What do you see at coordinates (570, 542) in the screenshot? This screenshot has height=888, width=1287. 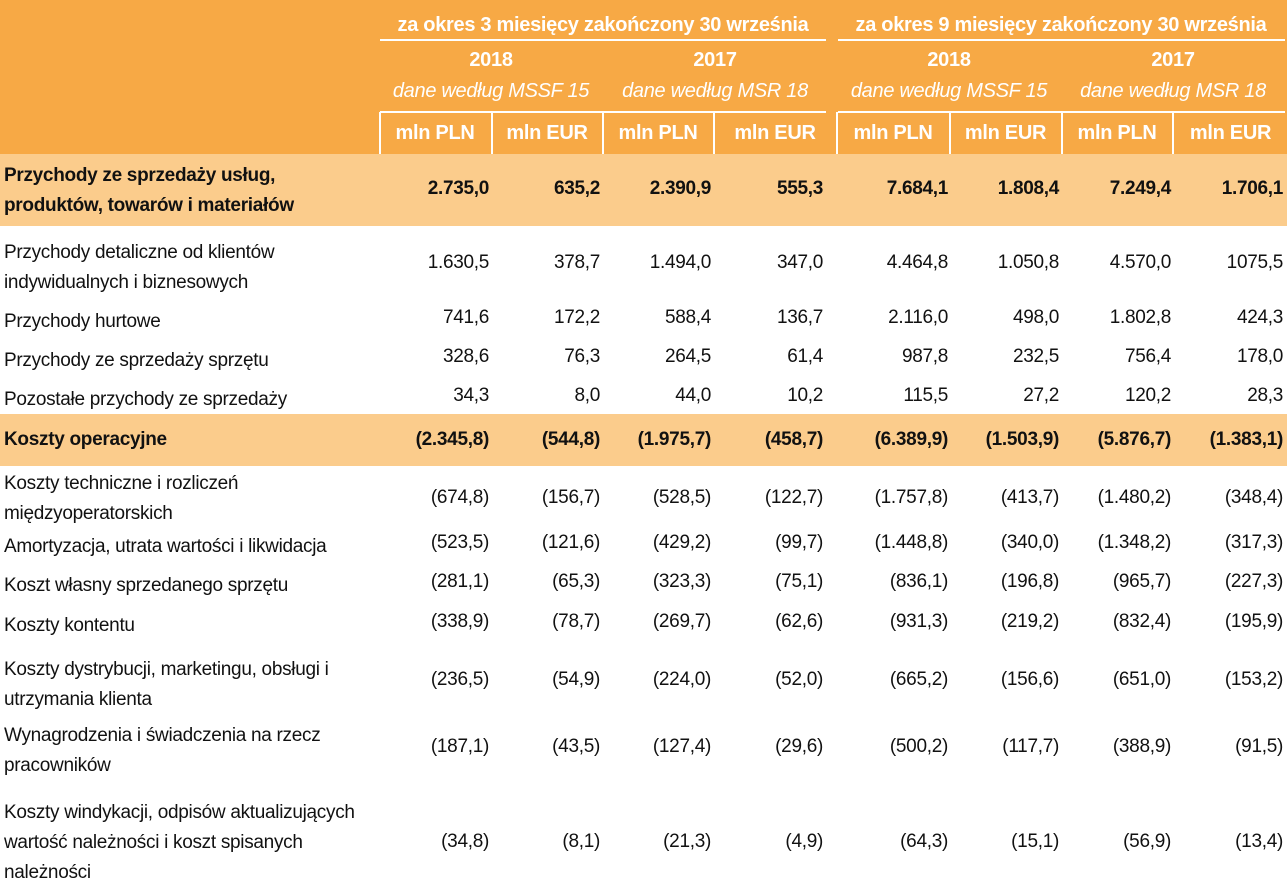 I see `cell-value: (121,6)` at bounding box center [570, 542].